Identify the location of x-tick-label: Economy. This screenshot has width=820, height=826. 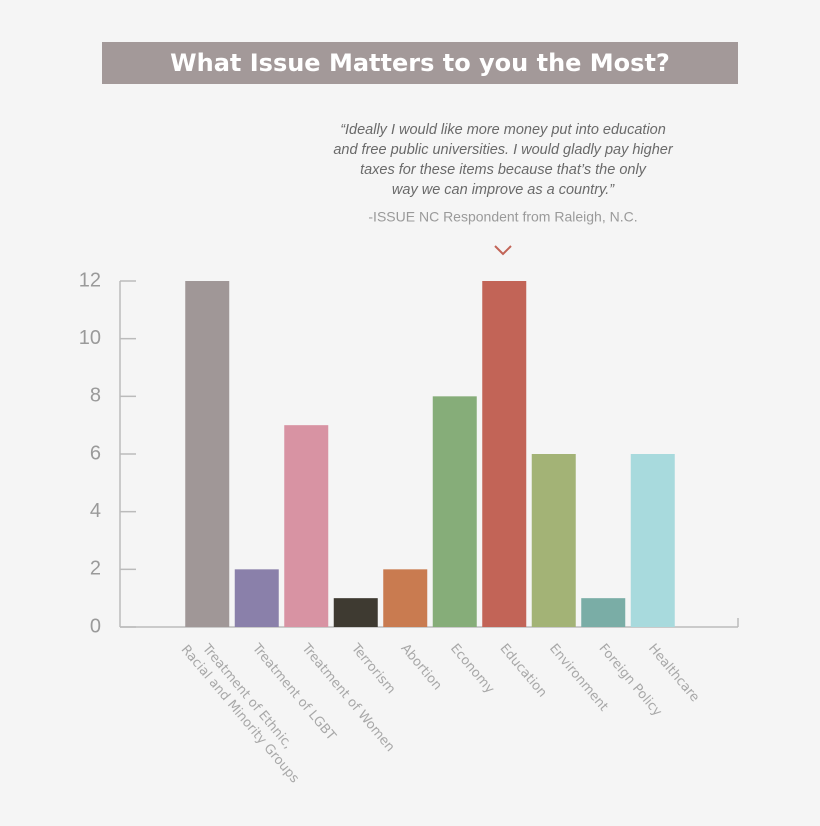
(472, 669).